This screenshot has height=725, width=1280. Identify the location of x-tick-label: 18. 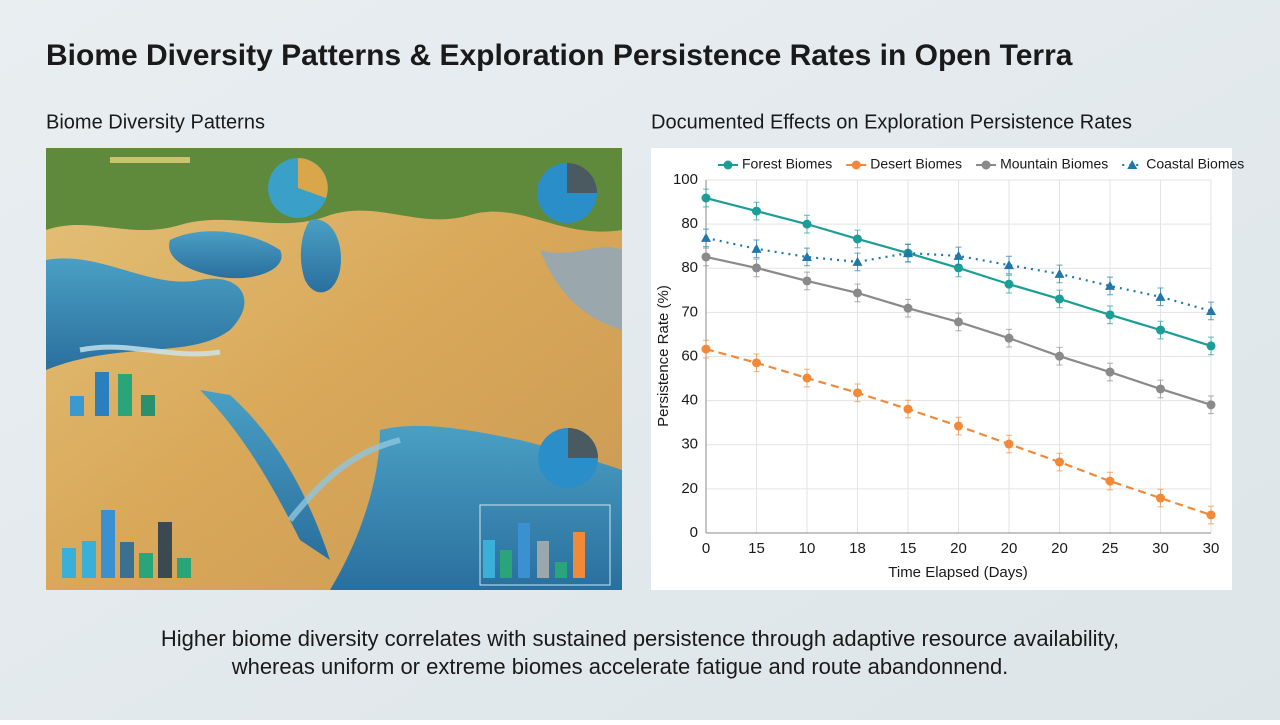
(857, 548).